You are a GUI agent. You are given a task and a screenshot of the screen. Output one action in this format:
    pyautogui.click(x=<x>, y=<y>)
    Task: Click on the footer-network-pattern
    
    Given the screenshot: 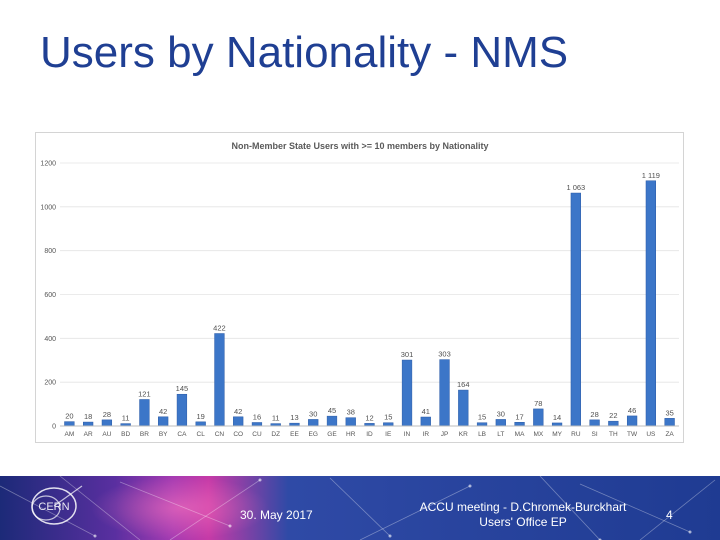 What is the action you would take?
    pyautogui.click(x=358, y=508)
    